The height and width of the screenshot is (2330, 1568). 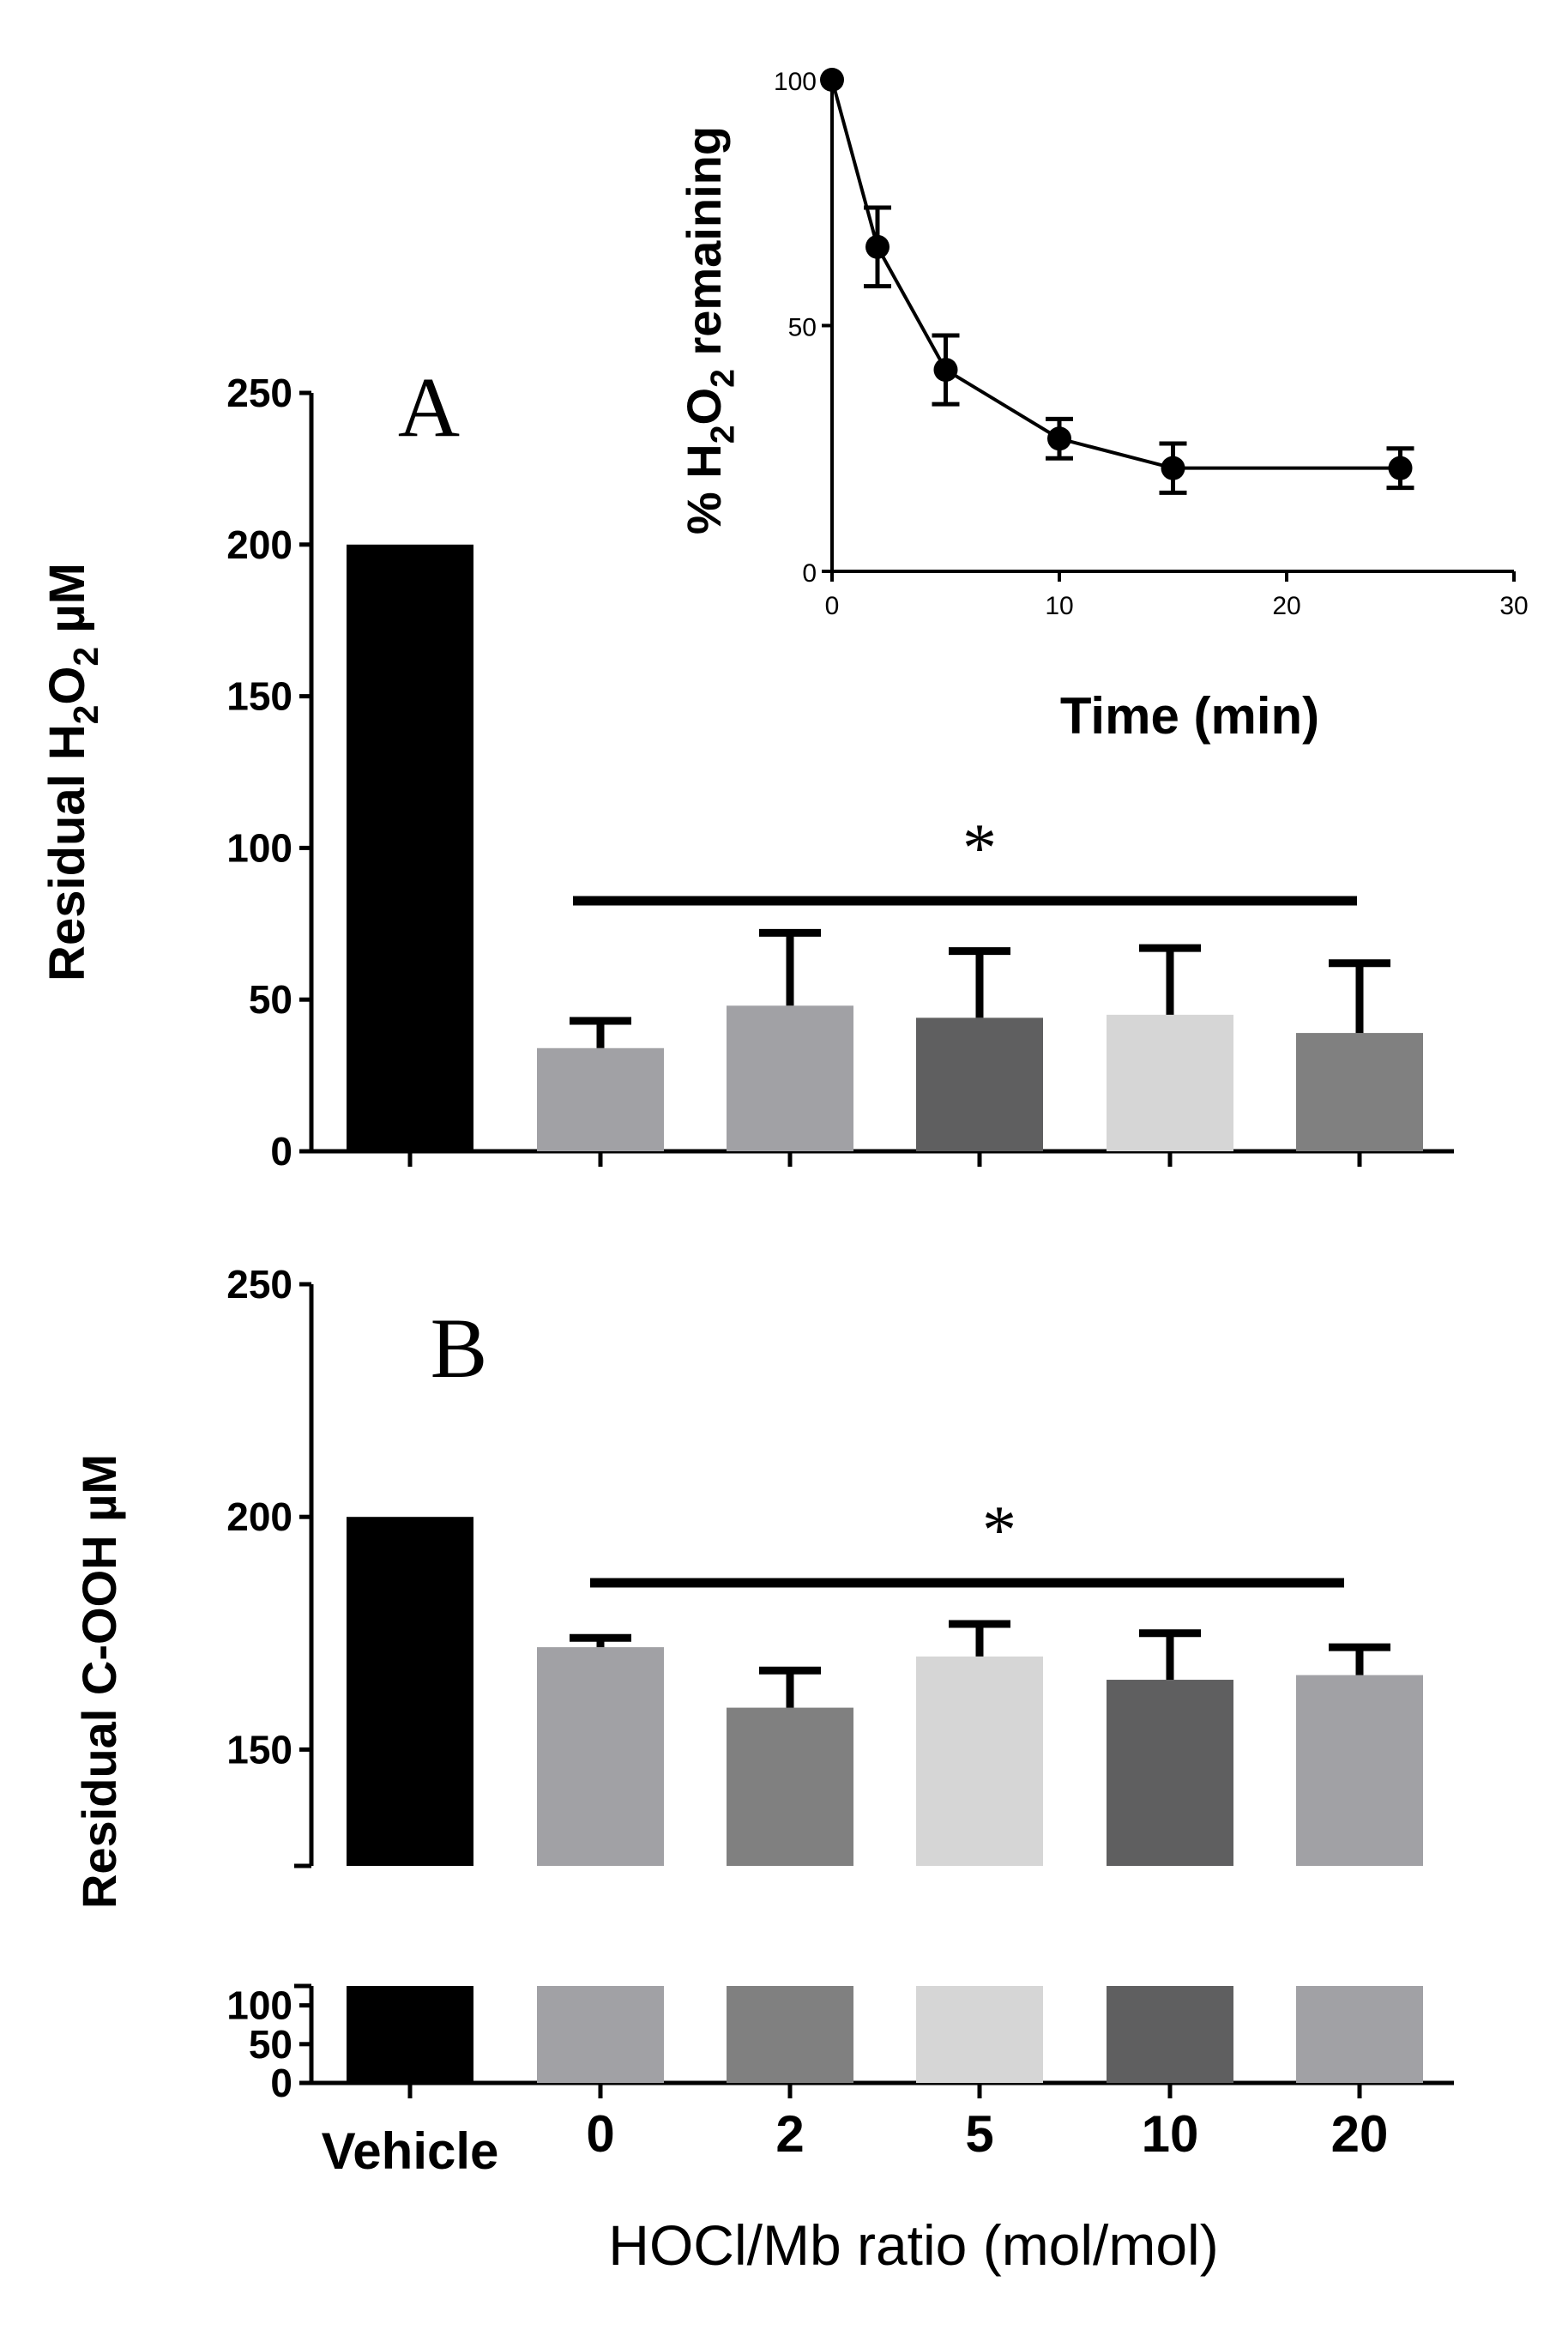 What do you see at coordinates (832, 606) in the screenshot?
I see `inset-x-tick-label: 0` at bounding box center [832, 606].